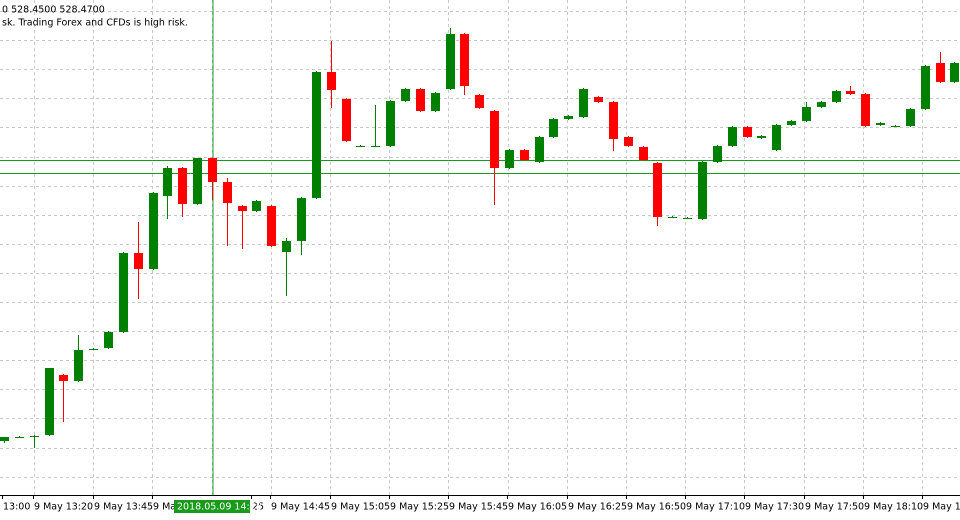 Image resolution: width=960 pixels, height=520 pixels. What do you see at coordinates (537, 507) in the screenshot?
I see `x-tick-label: 9 May 16:05` at bounding box center [537, 507].